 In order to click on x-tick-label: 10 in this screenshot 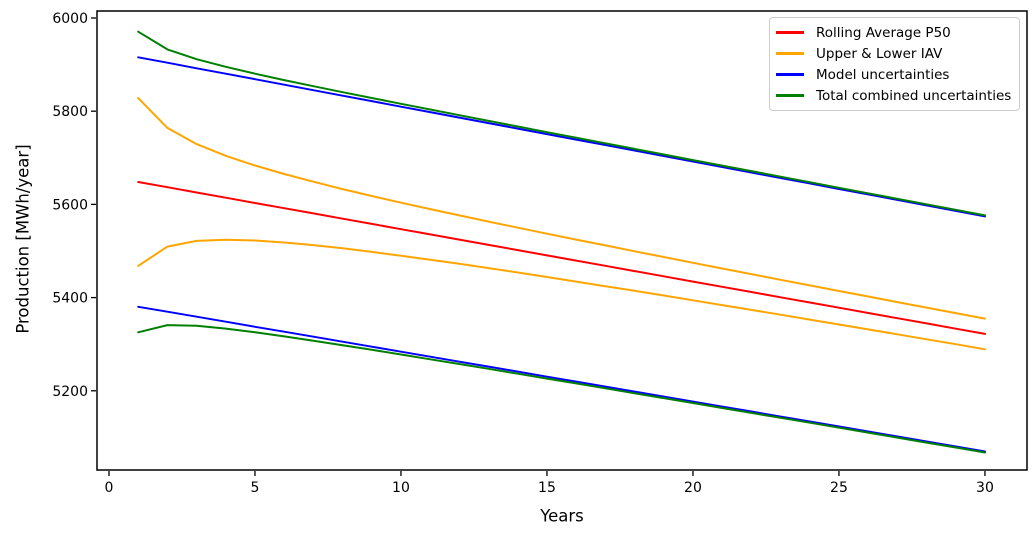, I will do `click(401, 488)`.